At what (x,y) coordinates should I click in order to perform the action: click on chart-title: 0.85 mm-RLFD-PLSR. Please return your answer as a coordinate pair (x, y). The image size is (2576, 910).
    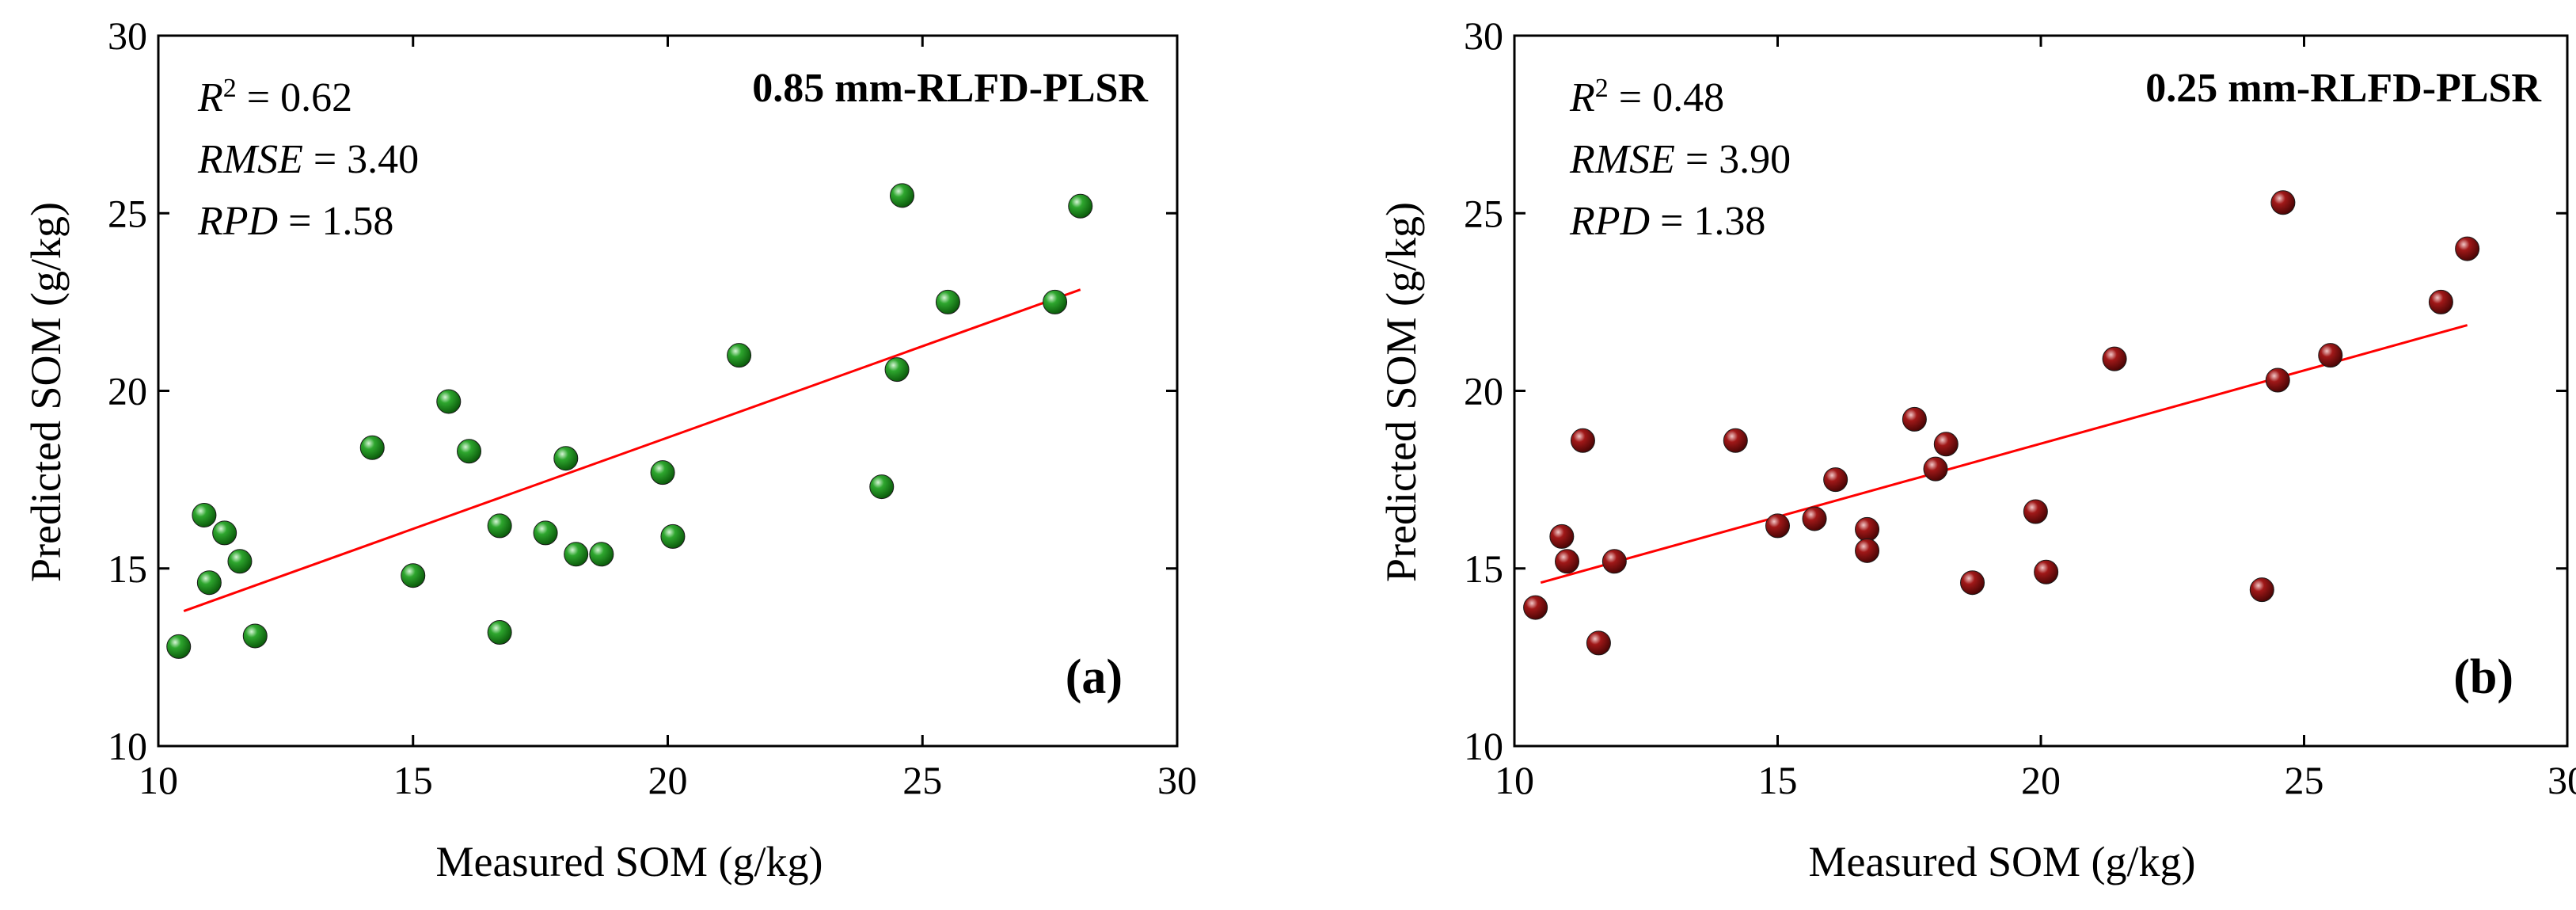
    Looking at the image, I should click on (950, 88).